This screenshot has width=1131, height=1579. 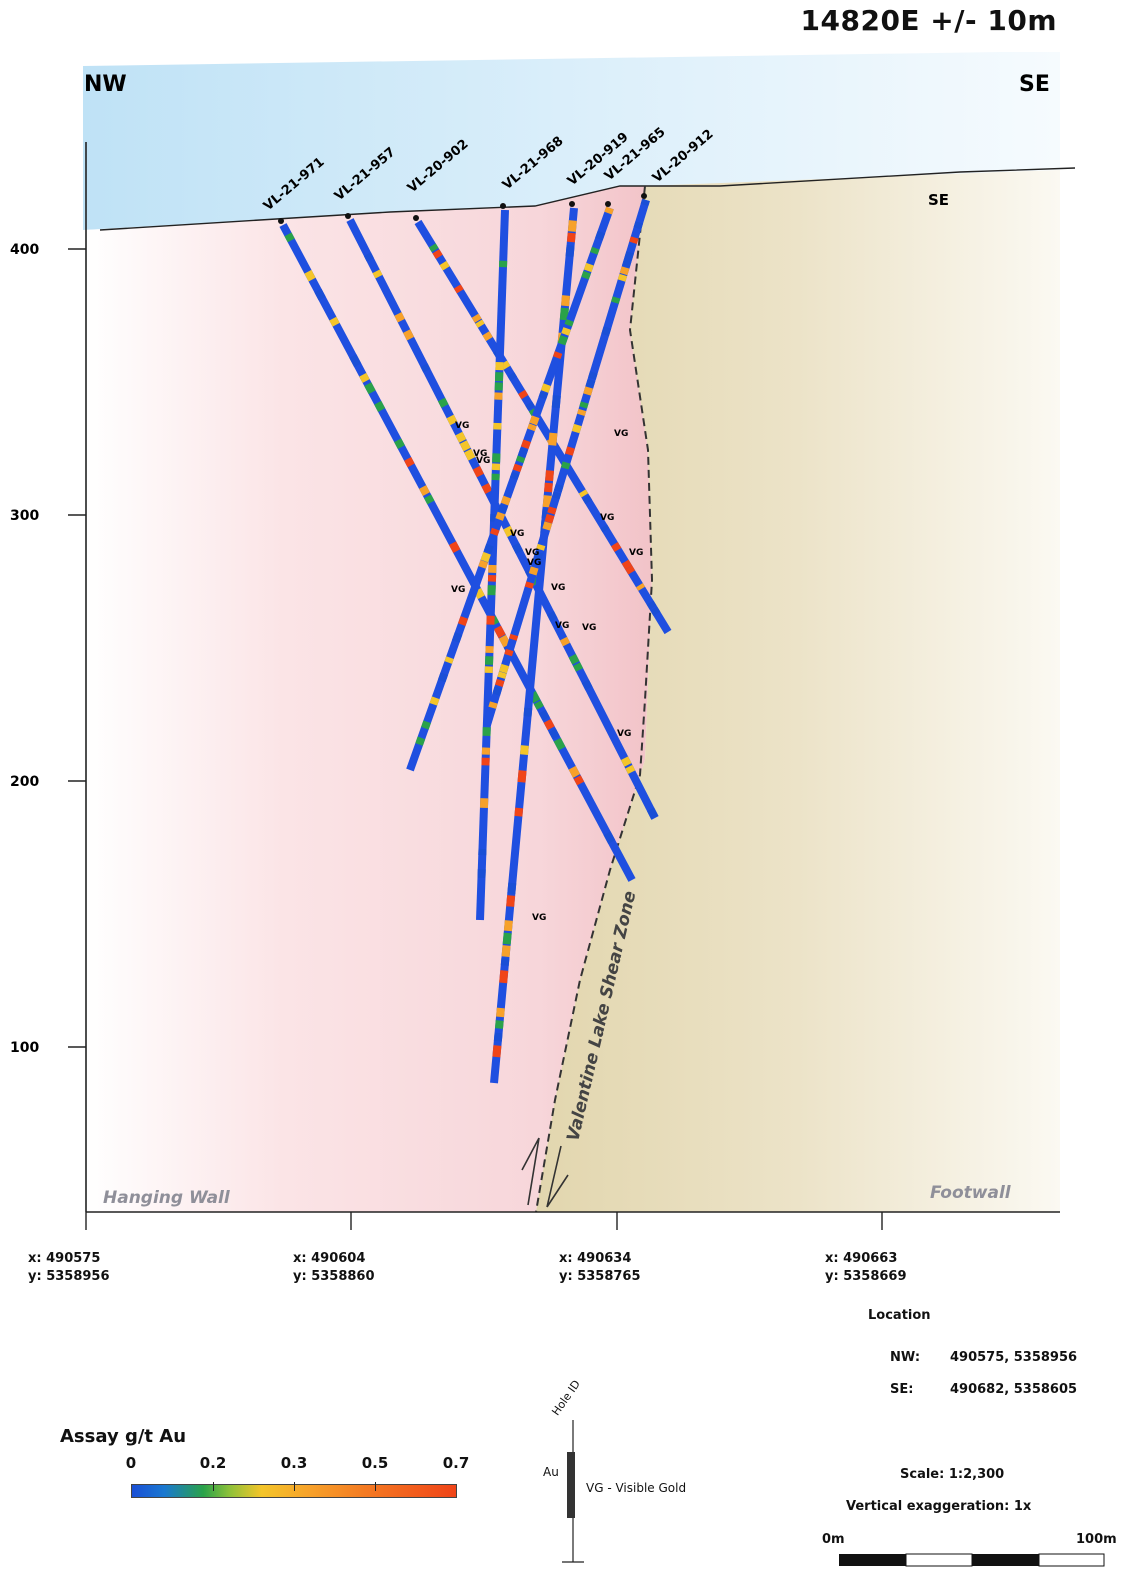 I want to click on coordinate-label: x: 490604 y: 5358860, so click(x=334, y=1267).